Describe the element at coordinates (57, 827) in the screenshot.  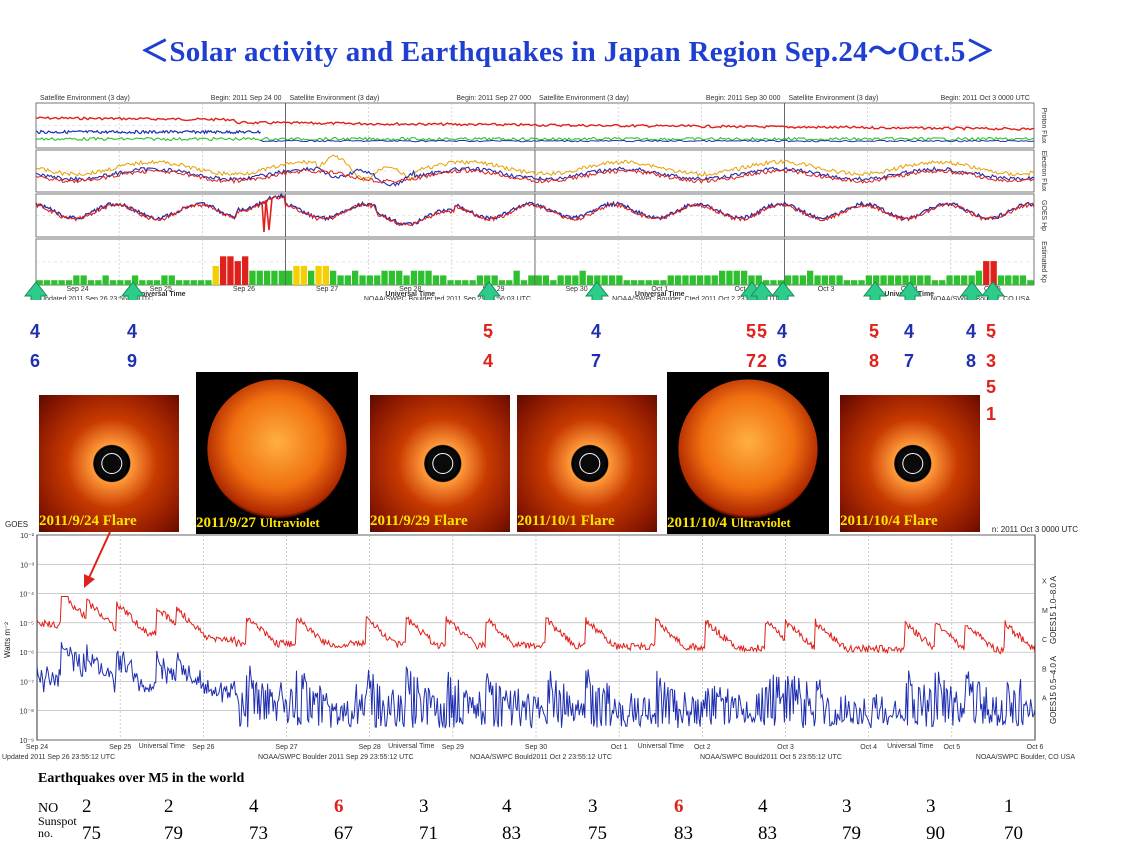
I see `sunspot-label: Sunspot no.` at that location.